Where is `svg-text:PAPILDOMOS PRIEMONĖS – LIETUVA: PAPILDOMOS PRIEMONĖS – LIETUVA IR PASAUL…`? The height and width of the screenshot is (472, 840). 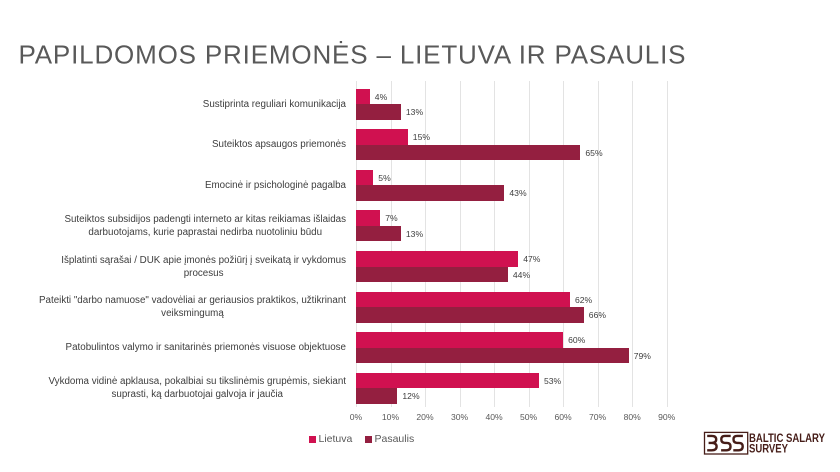
svg-text:PAPILDOMOS PRIEMONĖS – LIETUVA: PAPILDOMOS PRIEMONĖS – LIETUVA IR PASAUL… is located at coordinates (352, 55).